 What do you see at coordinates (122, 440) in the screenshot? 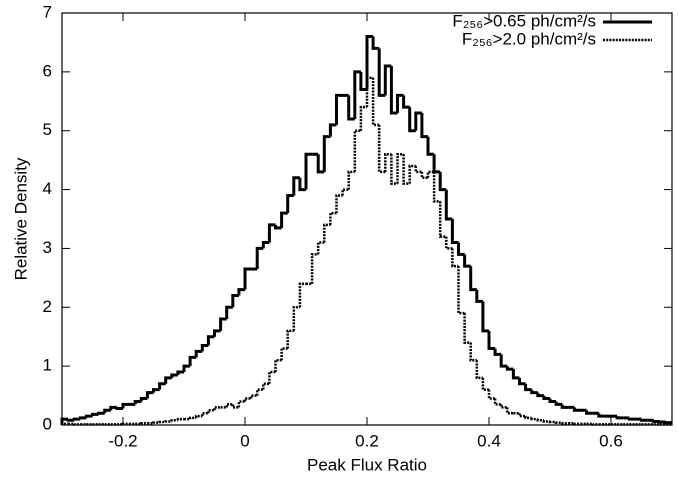
I see `x-tick-label: -0.2` at bounding box center [122, 440].